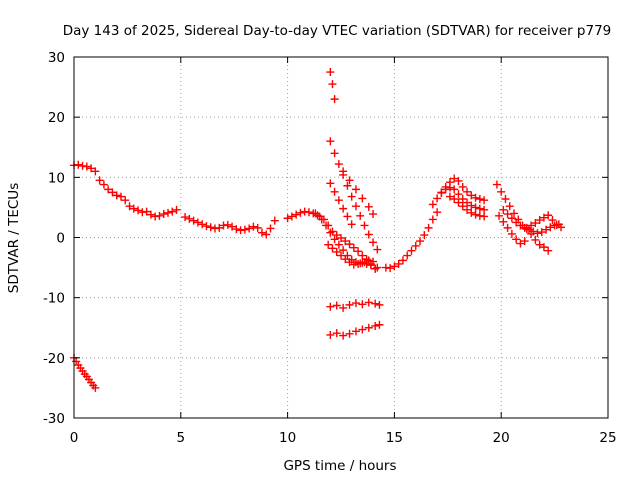  Describe the element at coordinates (60, 239) in the screenshot. I see `y-tick-label: 0` at that location.